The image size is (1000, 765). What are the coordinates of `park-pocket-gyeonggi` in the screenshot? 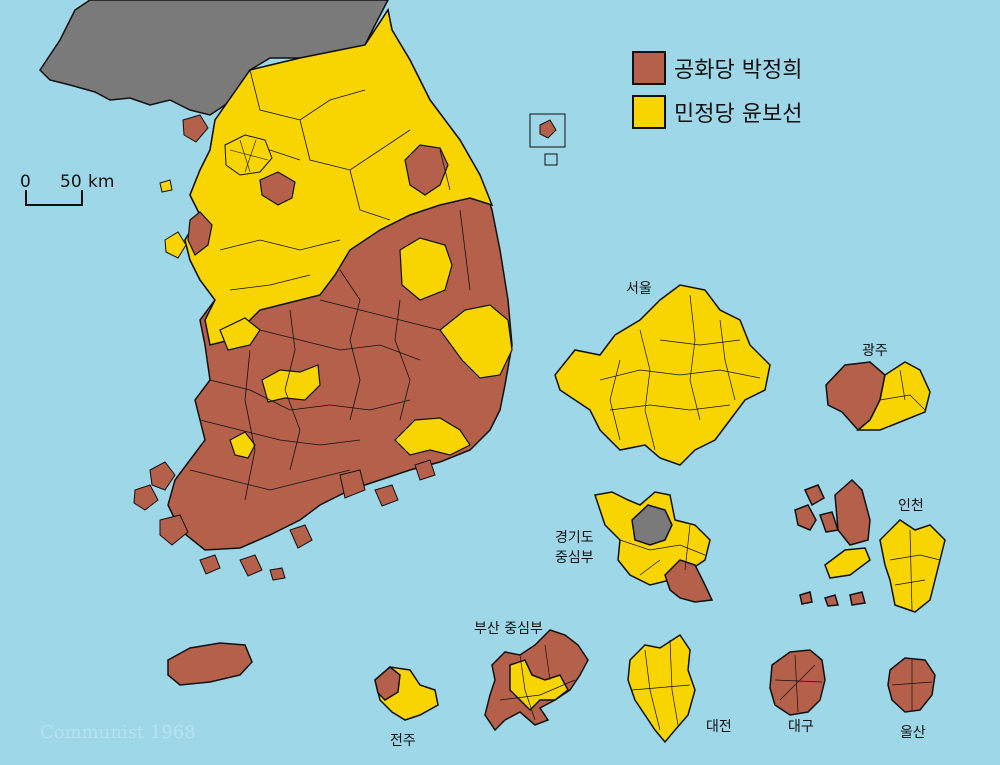 It's located at (277, 188).